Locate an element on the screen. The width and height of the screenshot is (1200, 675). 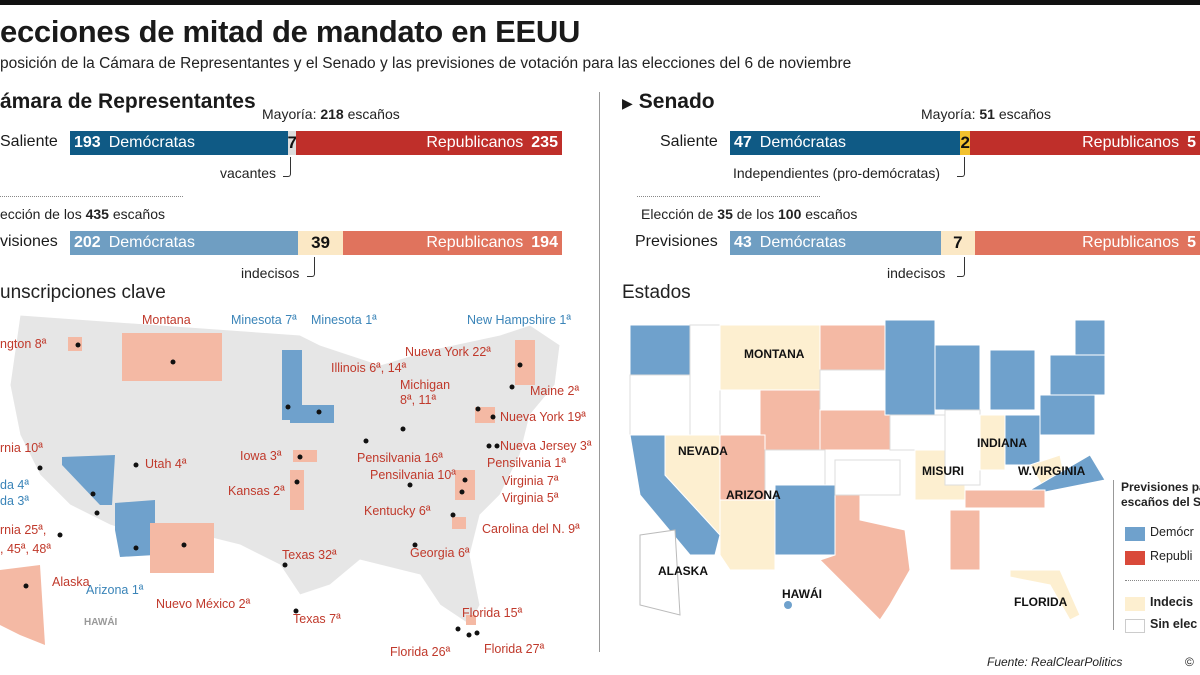
minnesota1-district is located at coordinates (312, 414).